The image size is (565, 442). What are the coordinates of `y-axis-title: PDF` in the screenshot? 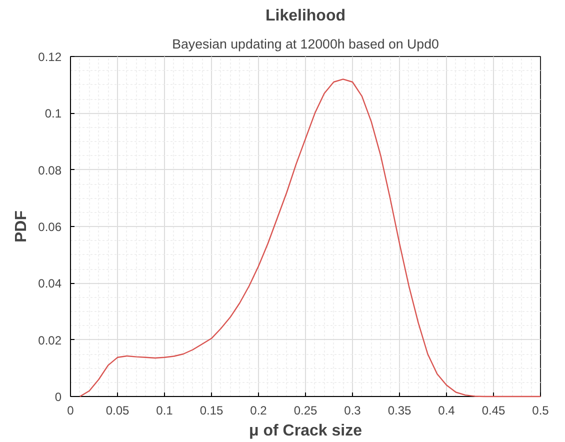 It's located at (21, 226).